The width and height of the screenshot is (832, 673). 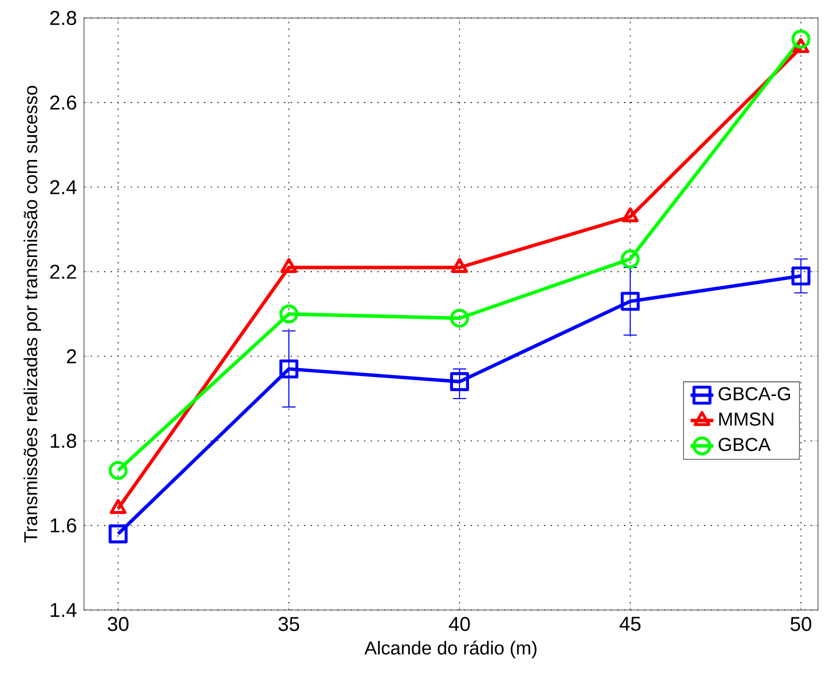 I want to click on x-tick-label: 45, so click(x=630, y=623).